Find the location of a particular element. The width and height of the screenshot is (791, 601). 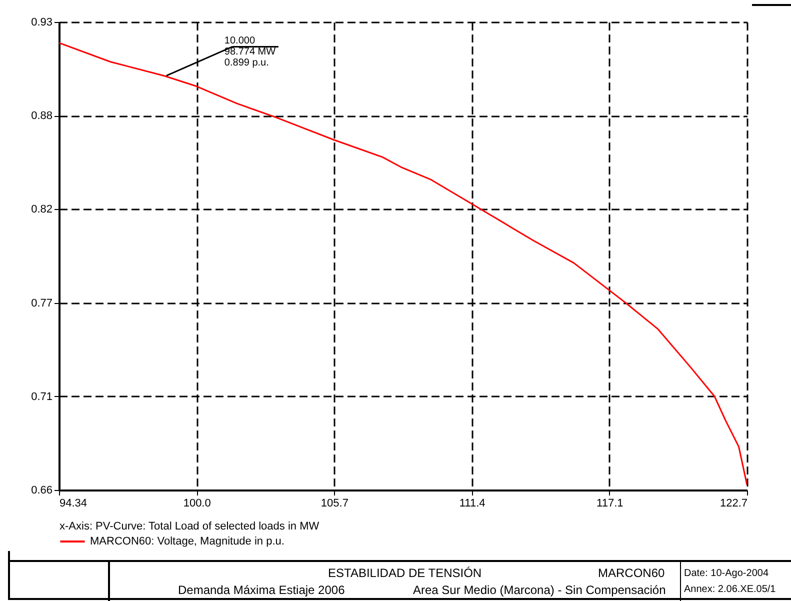

y-tick-label: 0.77 is located at coordinates (41, 303).